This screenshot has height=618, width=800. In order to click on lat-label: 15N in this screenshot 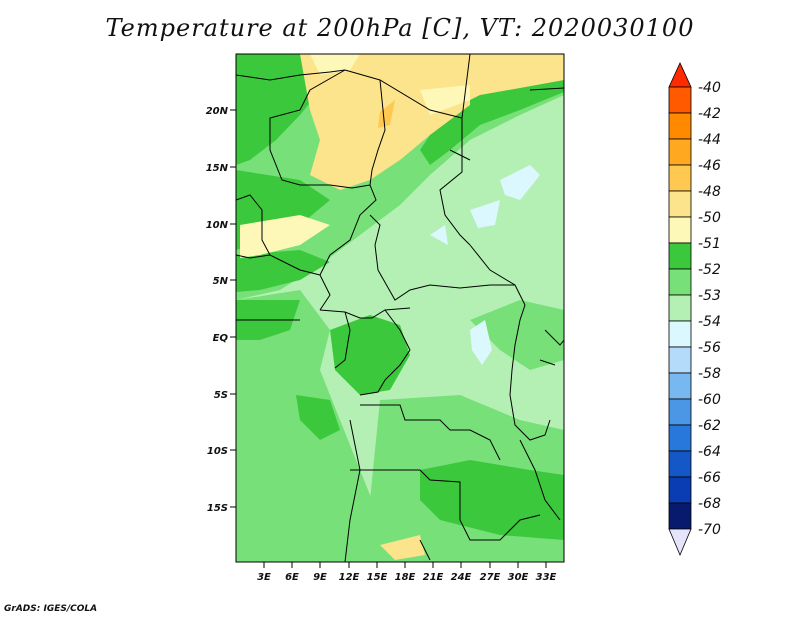, I will do `click(217, 168)`.